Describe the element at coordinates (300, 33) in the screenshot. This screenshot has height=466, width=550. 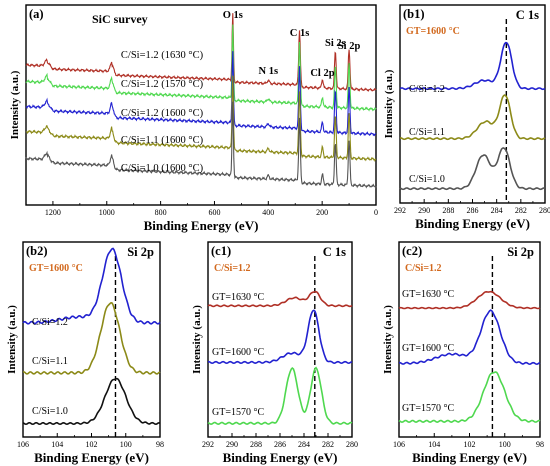
I see `peak-label: C 1s` at that location.